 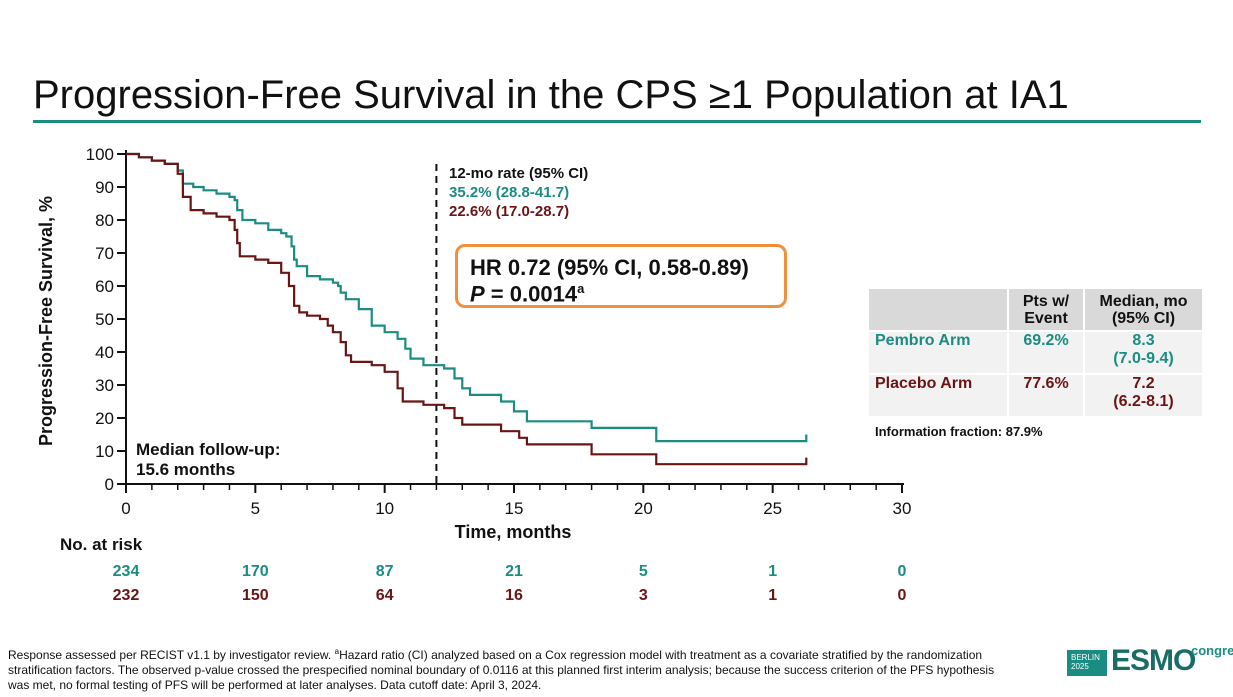 What do you see at coordinates (104, 286) in the screenshot?
I see `y-tick-label: 60` at bounding box center [104, 286].